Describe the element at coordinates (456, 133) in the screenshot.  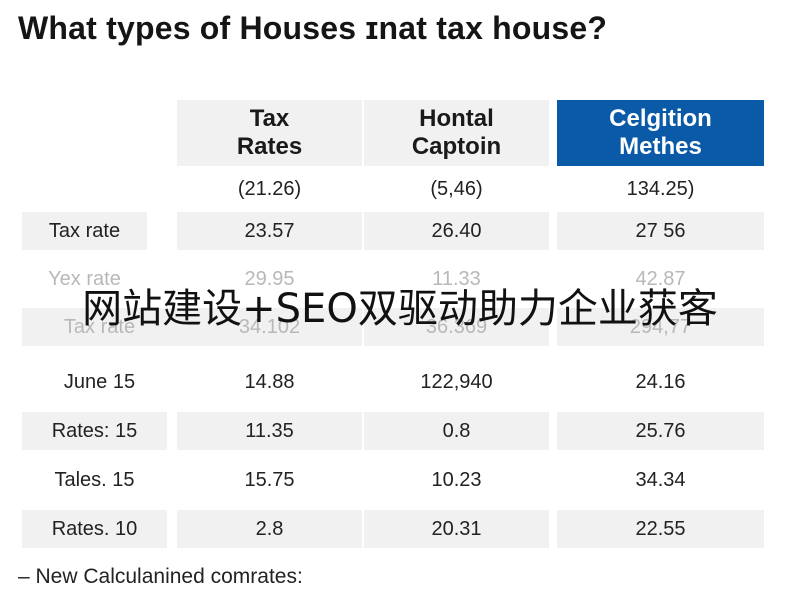
I see `column-header-hontal-captoin: Hontal Captoin` at that location.